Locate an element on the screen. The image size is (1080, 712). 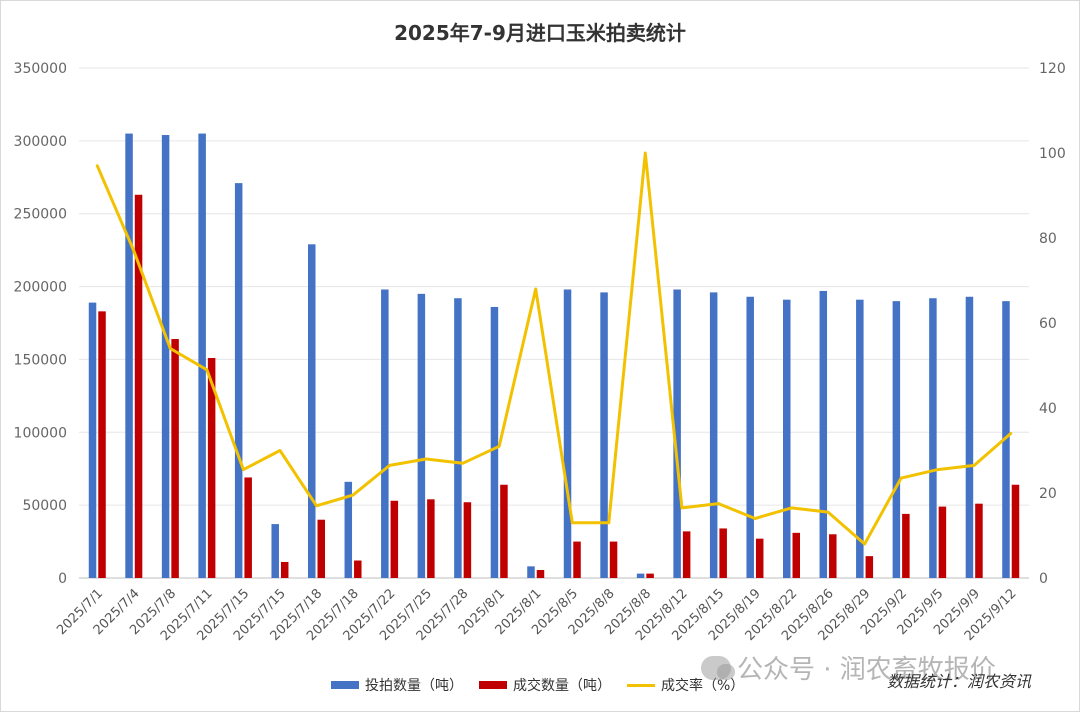
y-right-tick-label: 100 is located at coordinates (1052, 154).